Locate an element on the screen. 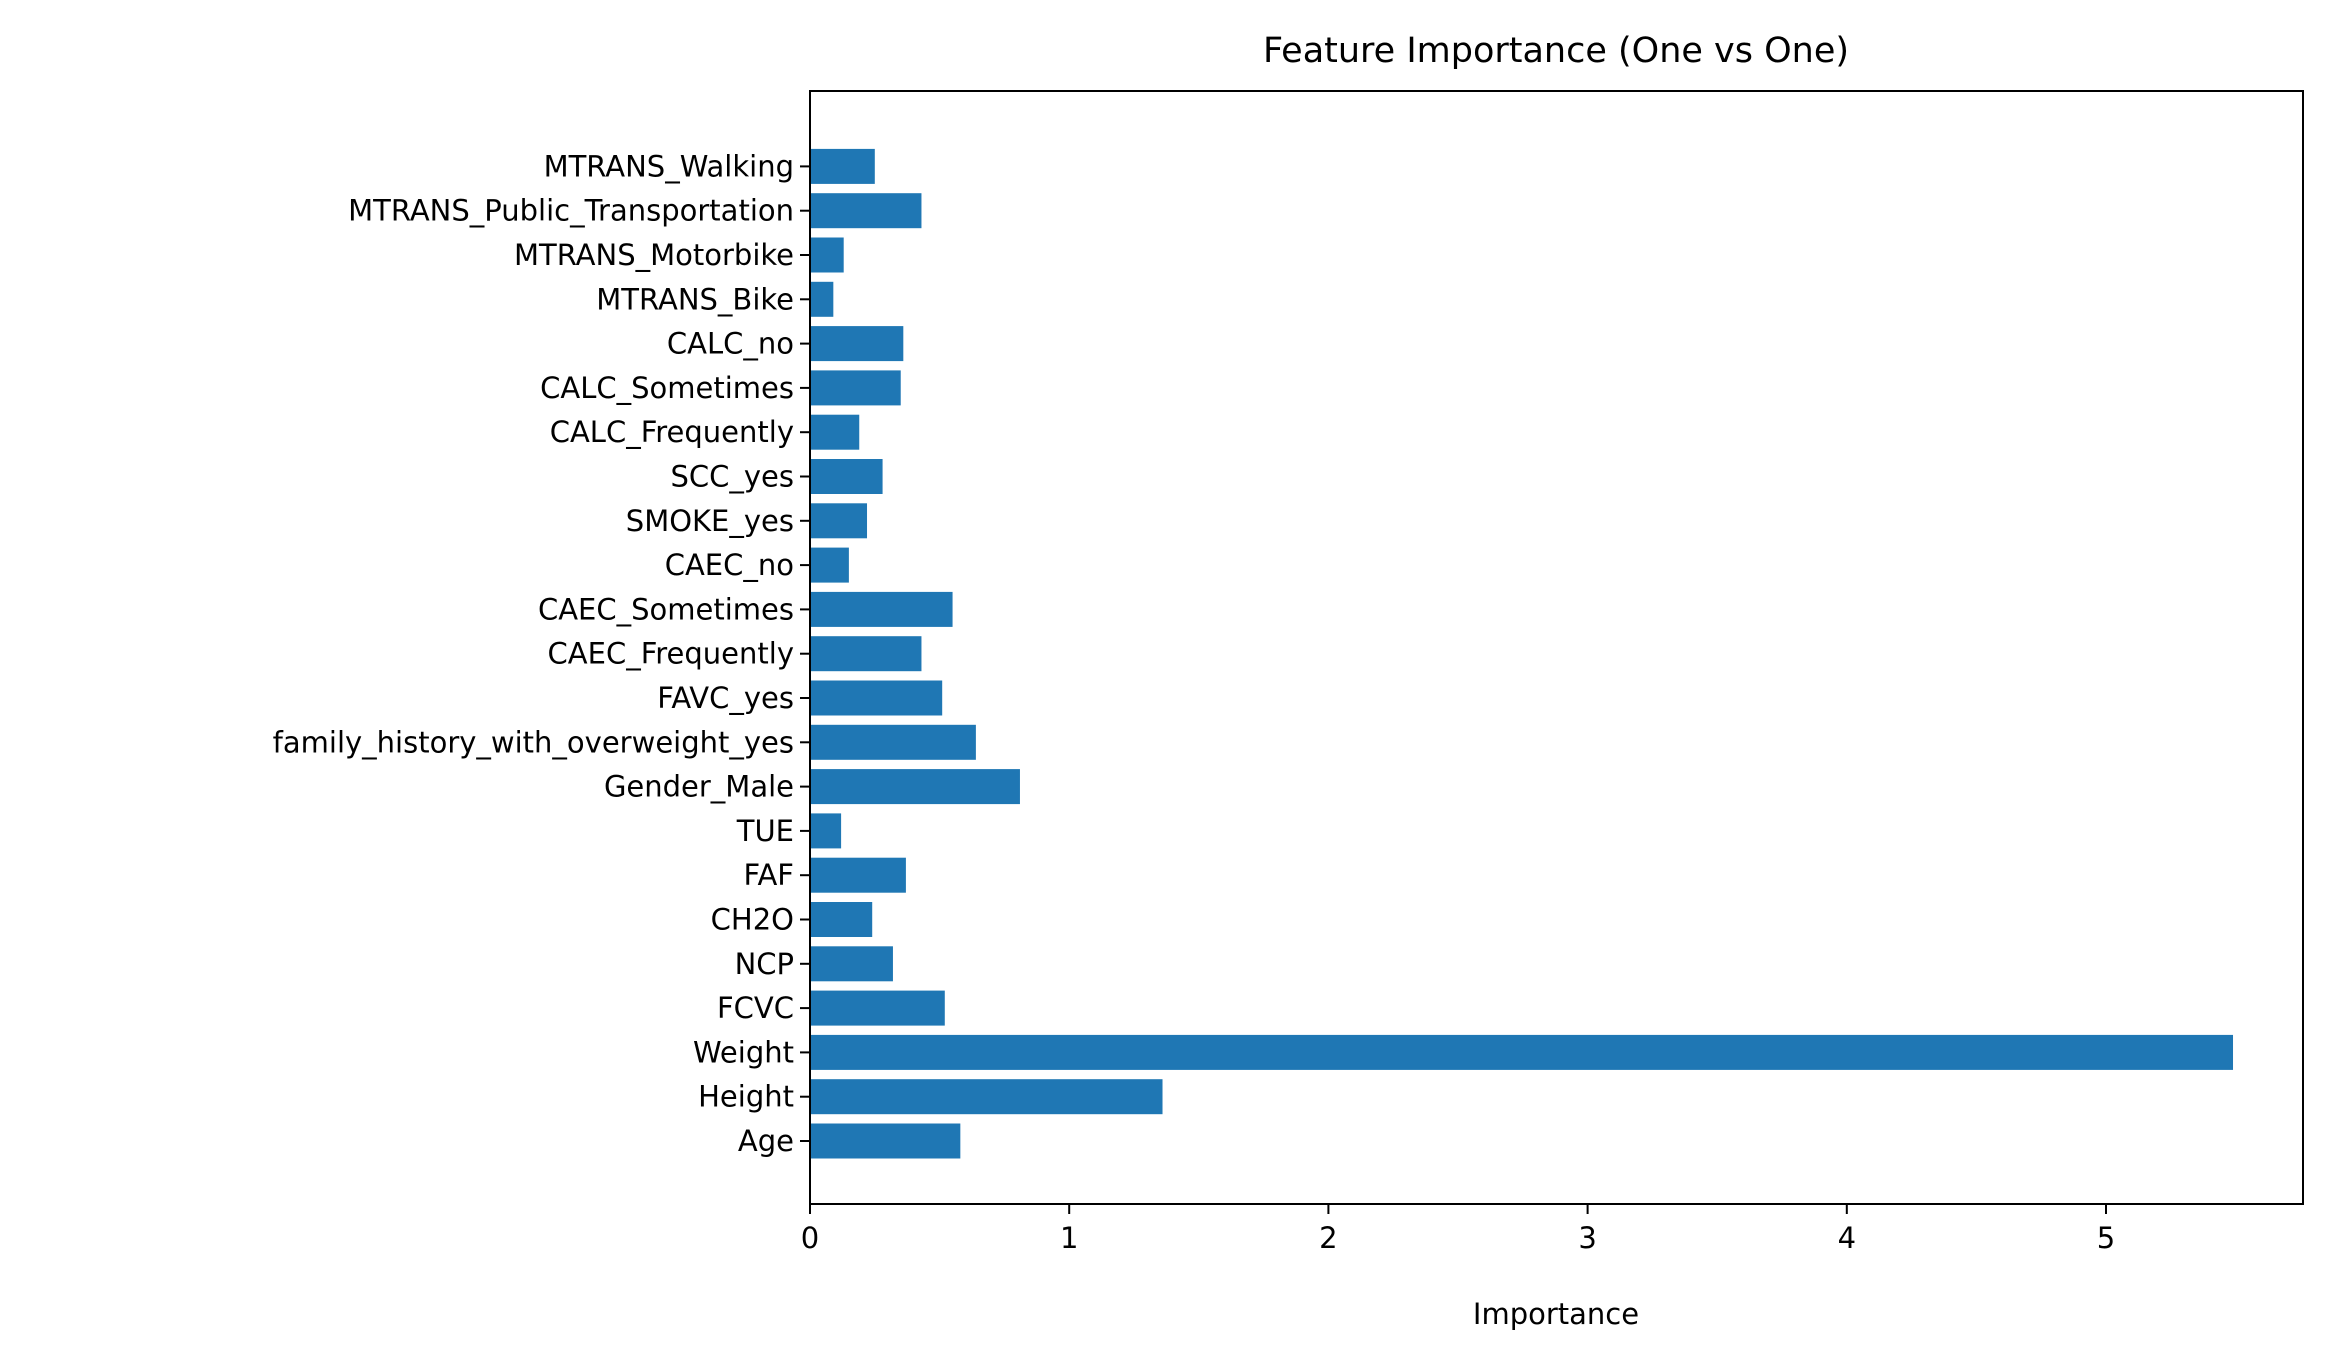 Image resolution: width=2325 pixels, height=1361 pixels. y-tick-label: NCP is located at coordinates (764, 964).